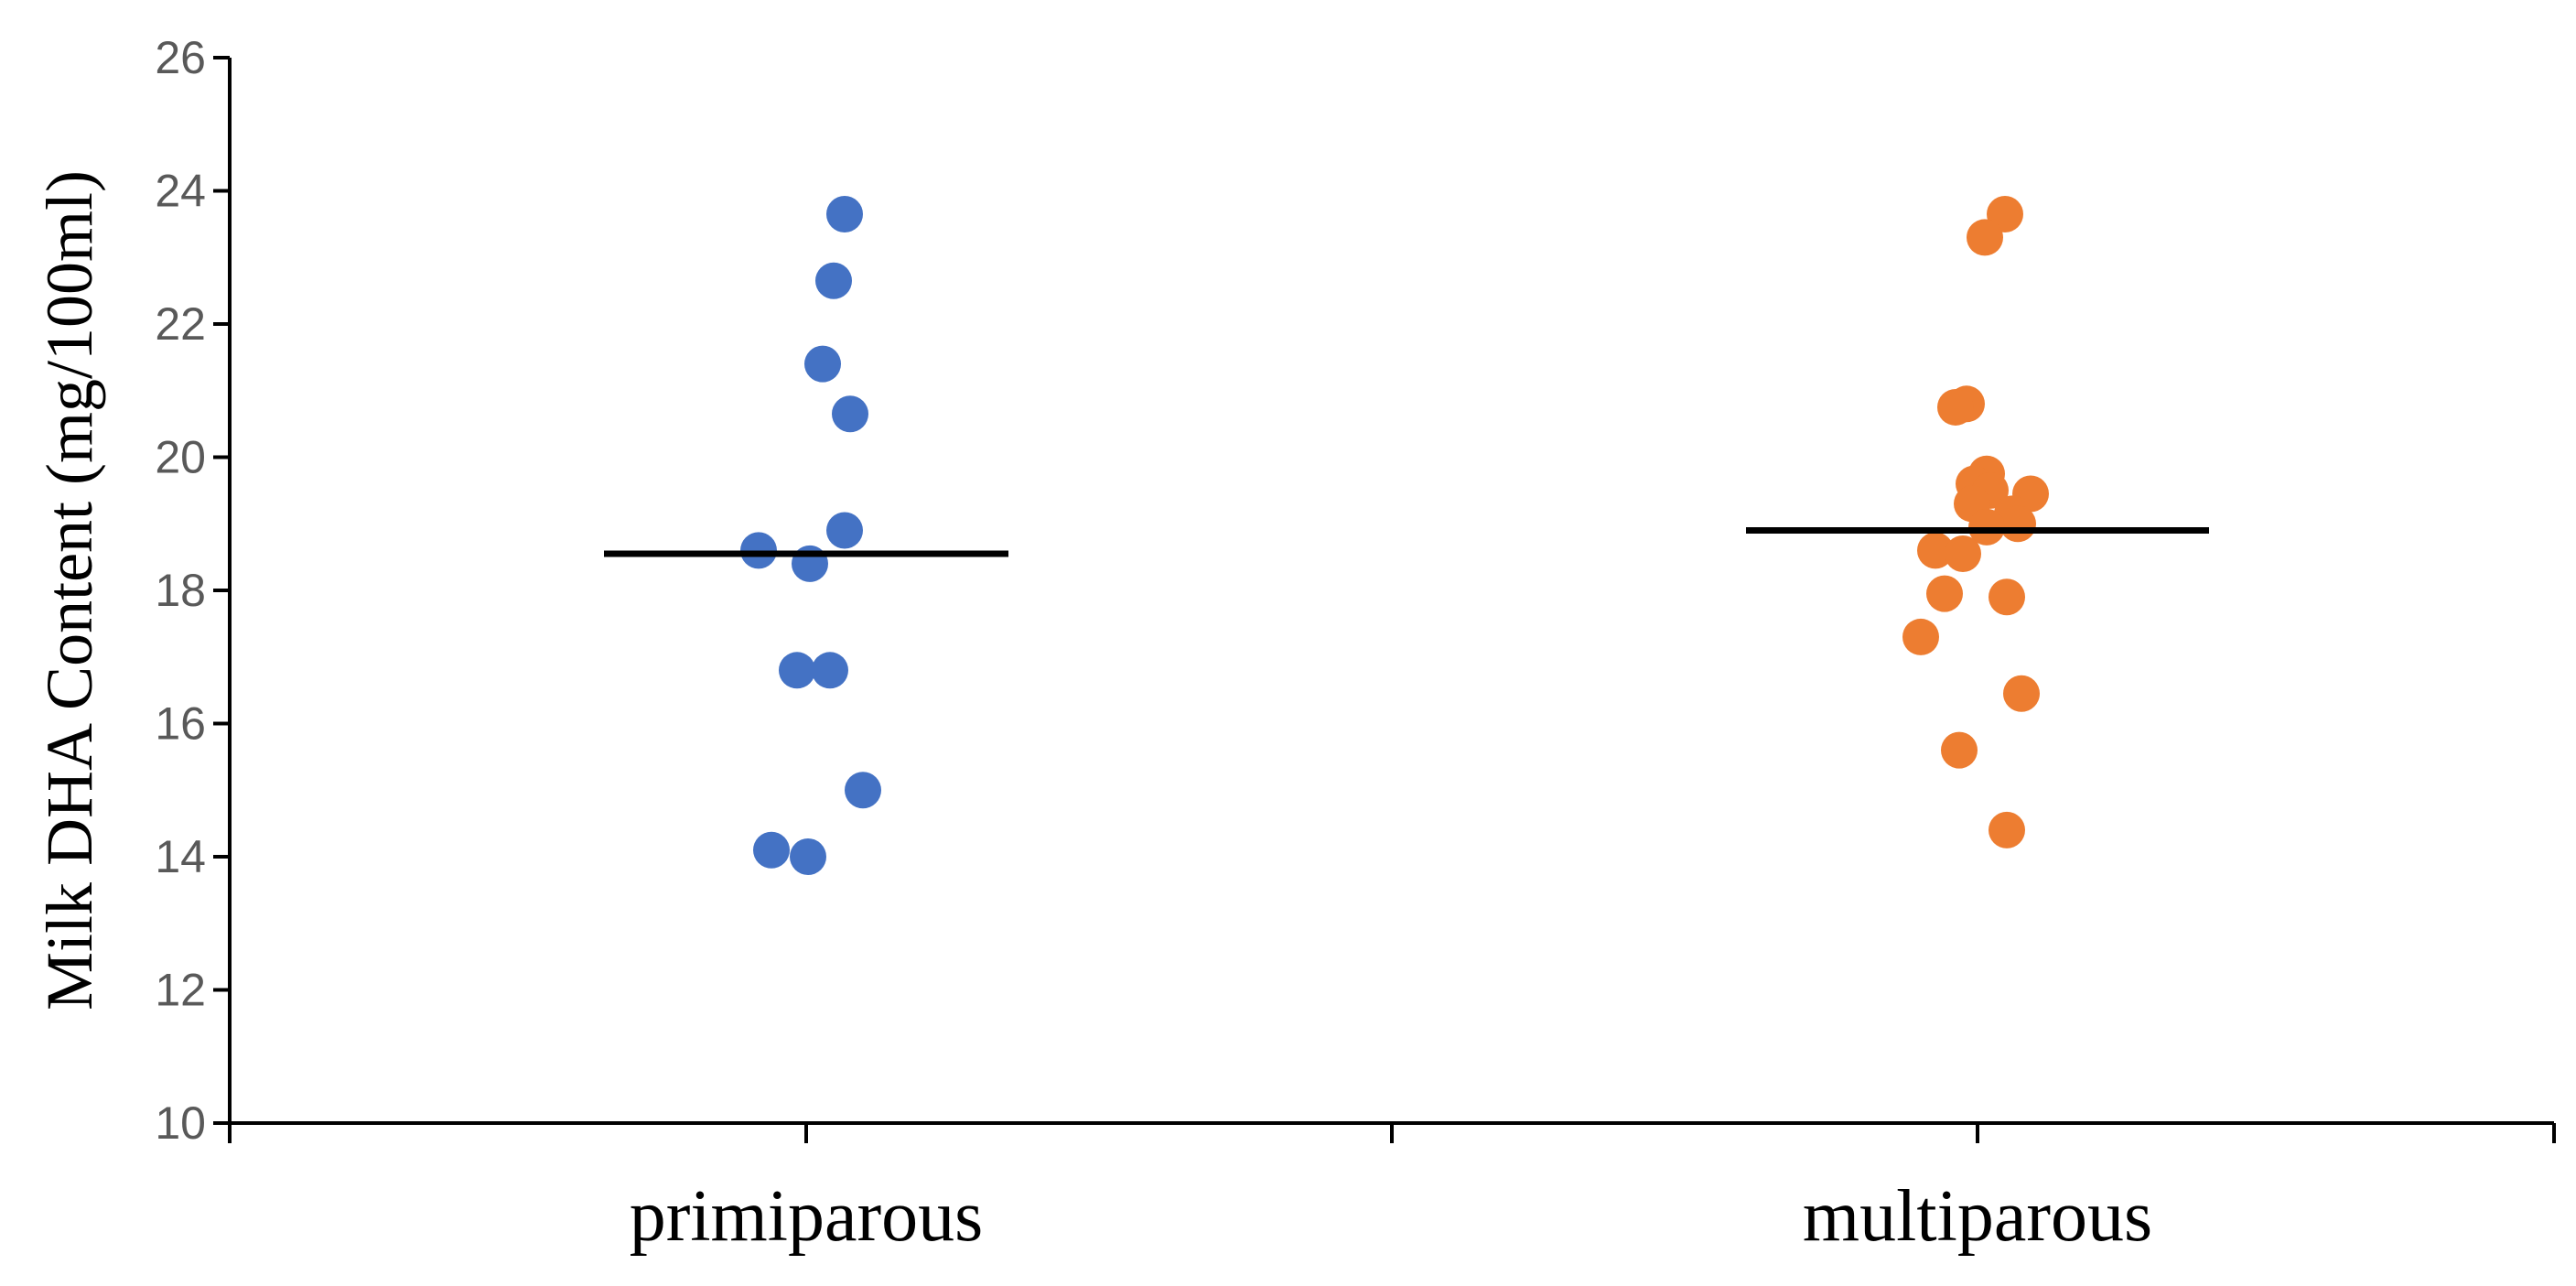 This screenshot has height=1286, width=2576. Describe the element at coordinates (180, 324) in the screenshot. I see `y-tick-label: 22` at that location.